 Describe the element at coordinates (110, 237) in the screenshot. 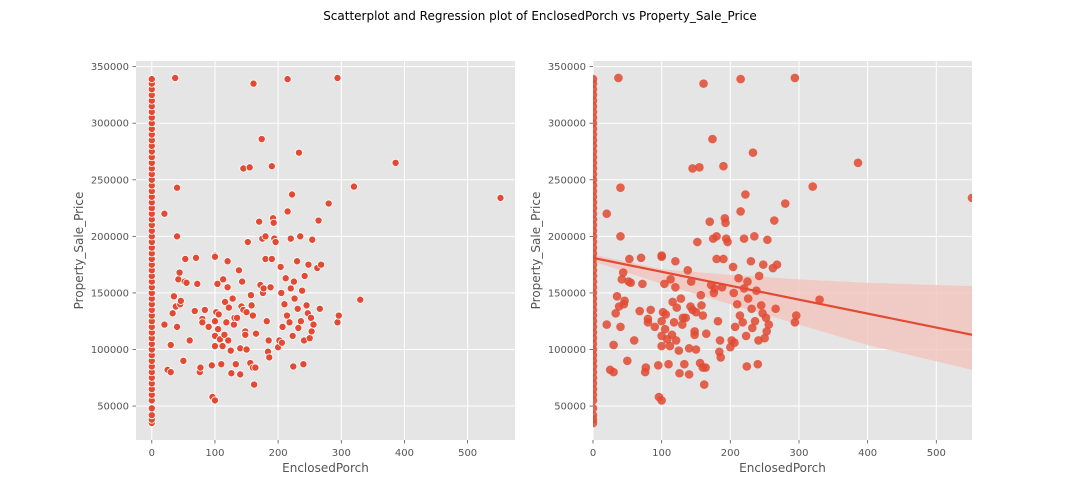

I see `y-tick-label: 200000` at that location.